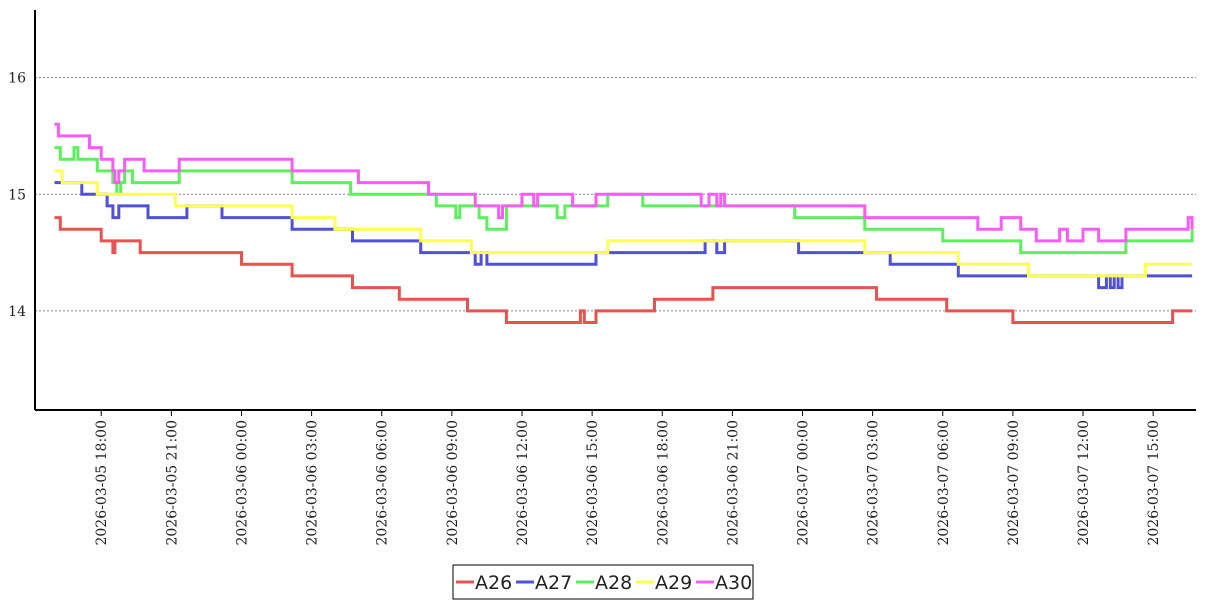  What do you see at coordinates (733, 483) in the screenshot?
I see `x-tick-label: 2026-03-06 21:00` at bounding box center [733, 483].